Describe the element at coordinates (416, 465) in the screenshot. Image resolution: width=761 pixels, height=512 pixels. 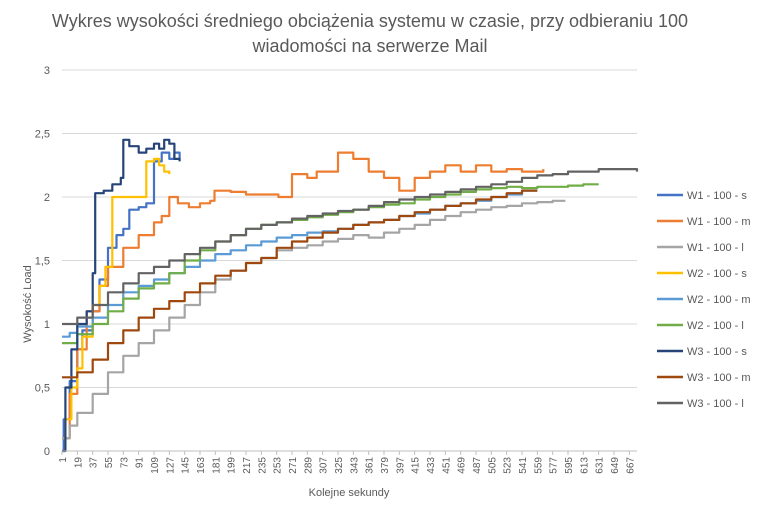
I see `x-tick-label: 415` at that location.